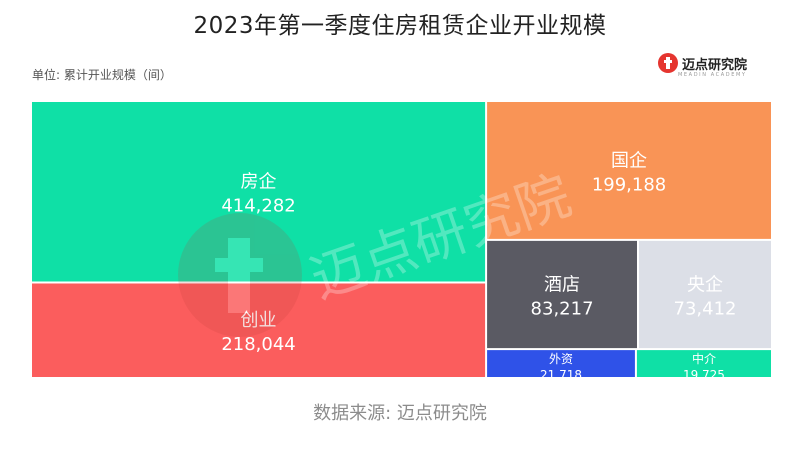 The height and width of the screenshot is (450, 800). I want to click on treemap-cell: 国企 199,188, so click(629, 170).